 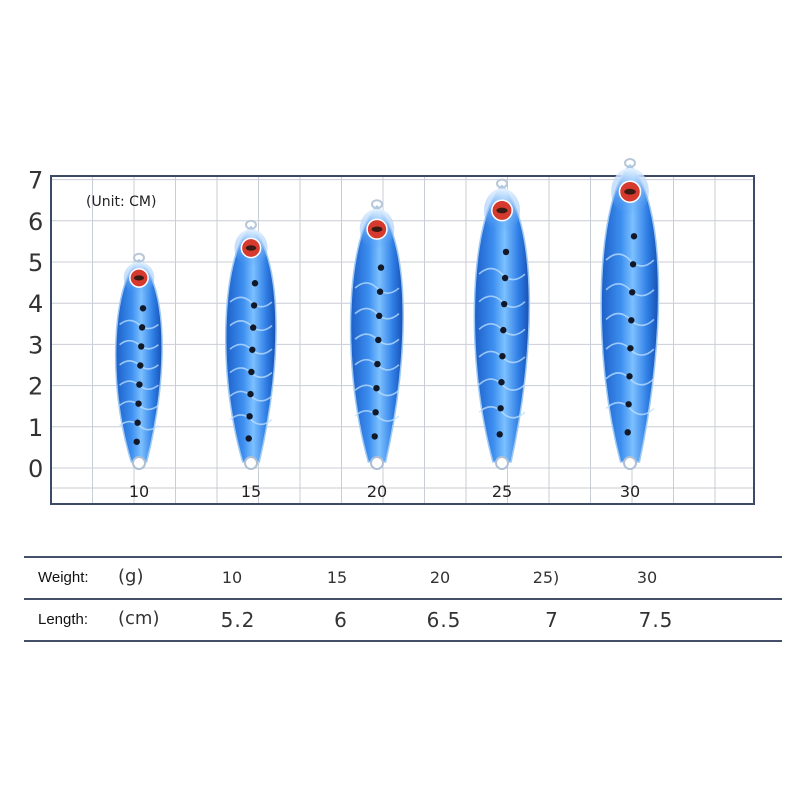 What do you see at coordinates (35, 304) in the screenshot?
I see `y-tick-label: 4` at bounding box center [35, 304].